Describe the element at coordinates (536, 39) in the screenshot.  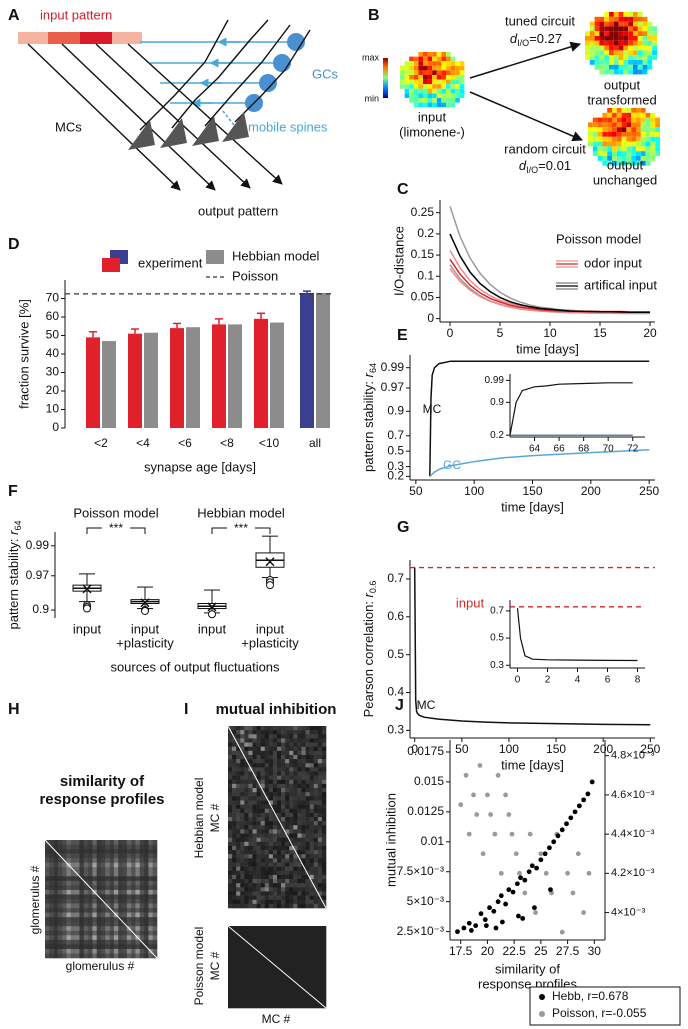
I see `distance-label: dI/O=0.27` at that location.